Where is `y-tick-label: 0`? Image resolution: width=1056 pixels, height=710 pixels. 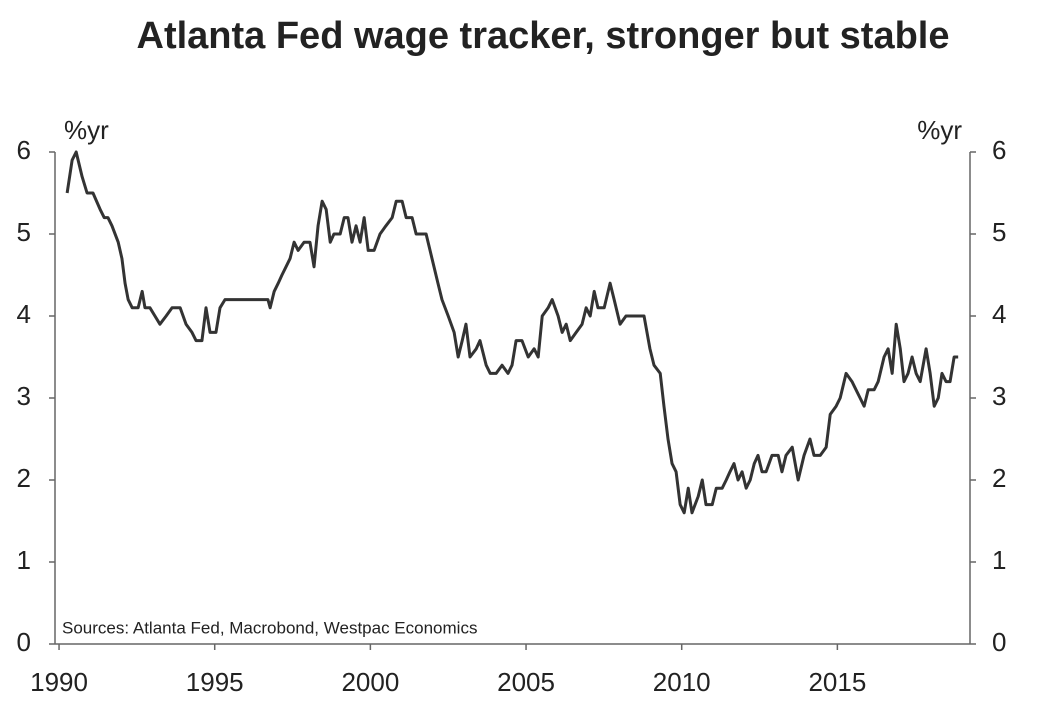
y-tick-label: 0 is located at coordinates (24, 642).